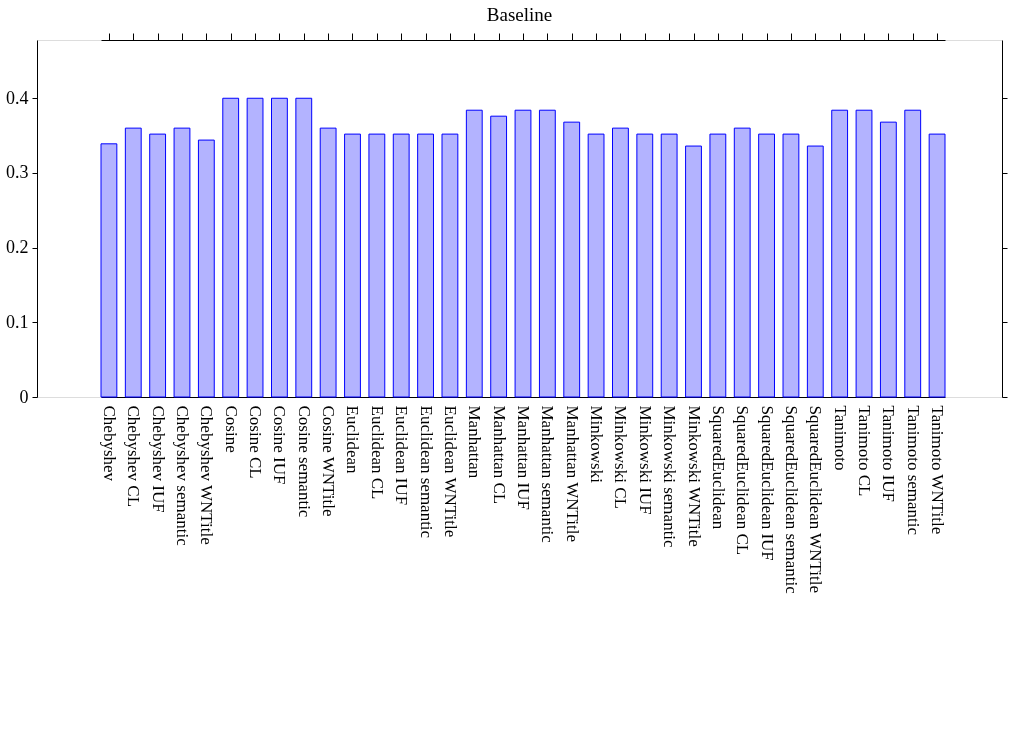  What do you see at coordinates (182, 476) in the screenshot?
I see `x-tick-label: Chebyshev semantic` at bounding box center [182, 476].